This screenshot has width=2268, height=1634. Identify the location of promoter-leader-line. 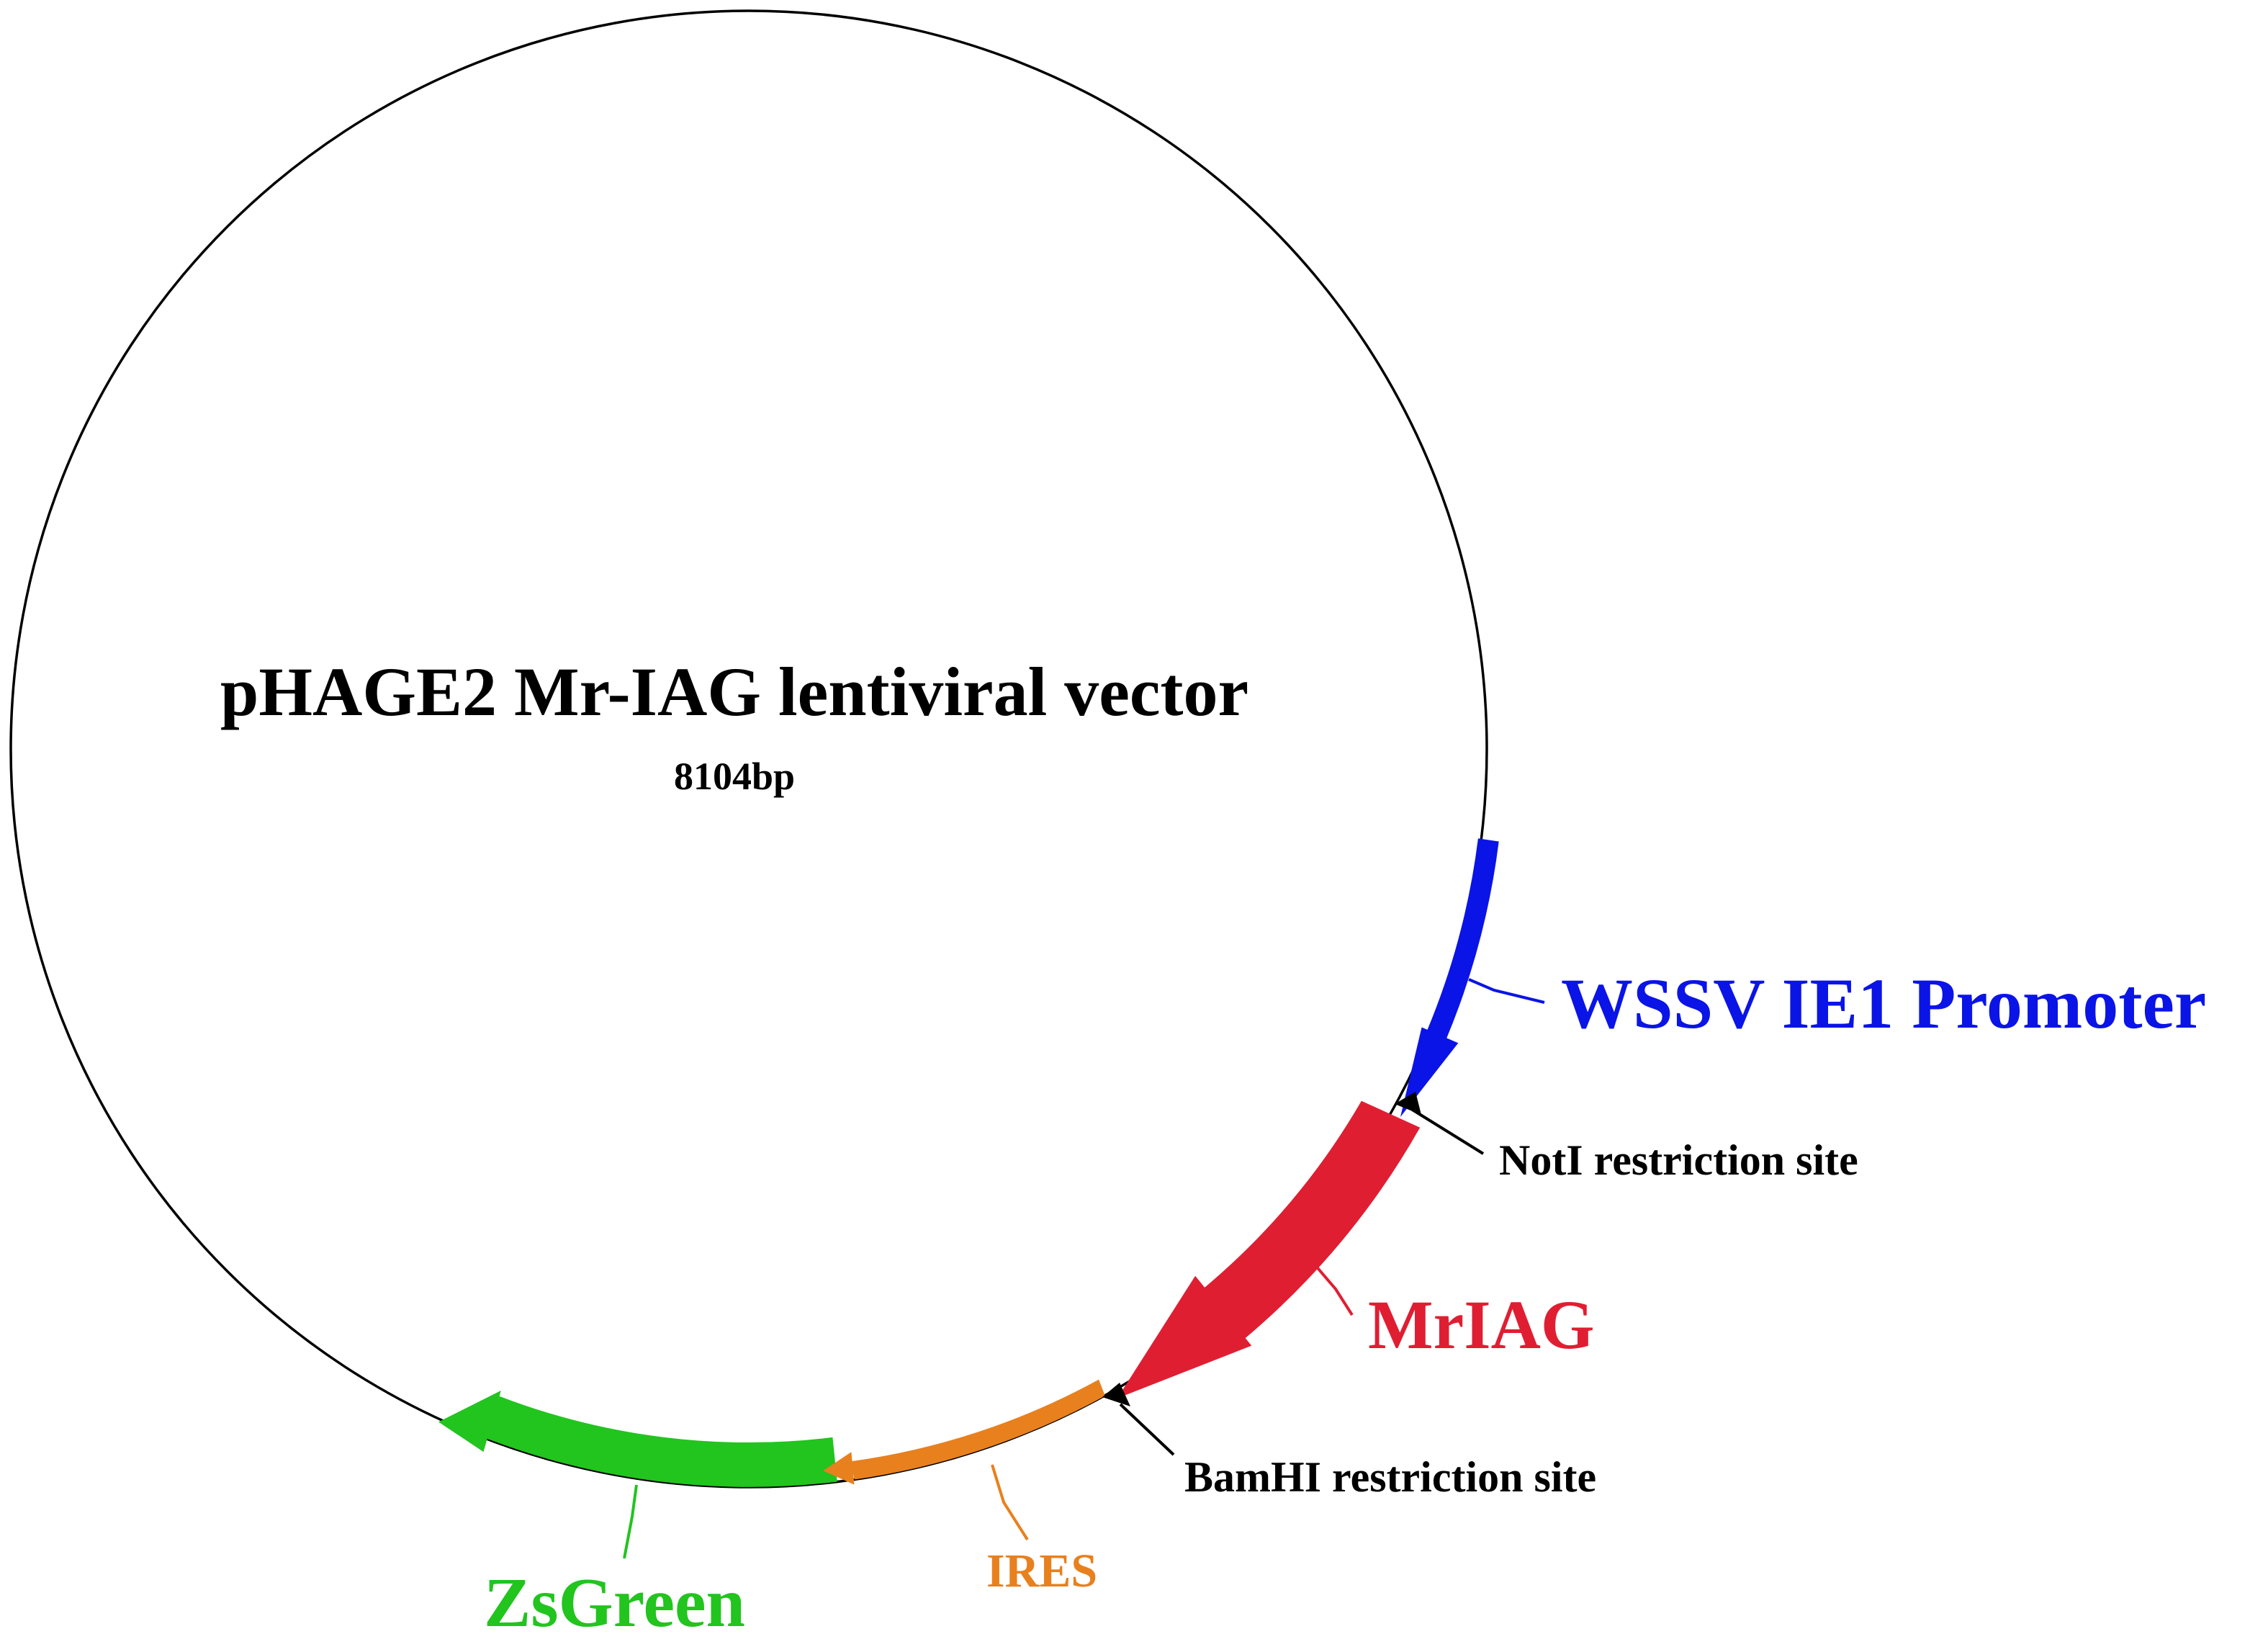
(1506, 991).